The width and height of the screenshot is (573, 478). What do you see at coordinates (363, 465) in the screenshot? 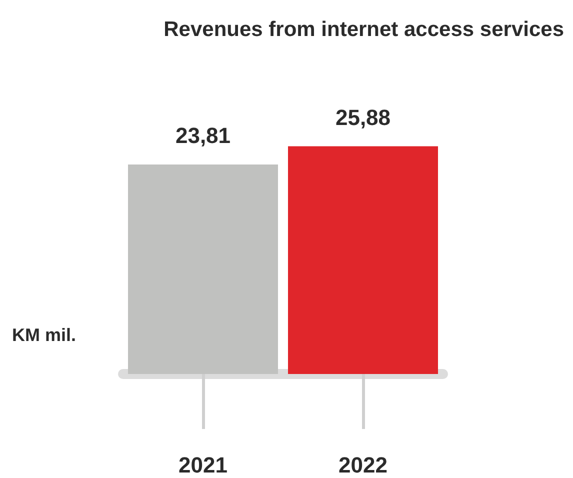
I see `x-tick-label: 2022` at bounding box center [363, 465].